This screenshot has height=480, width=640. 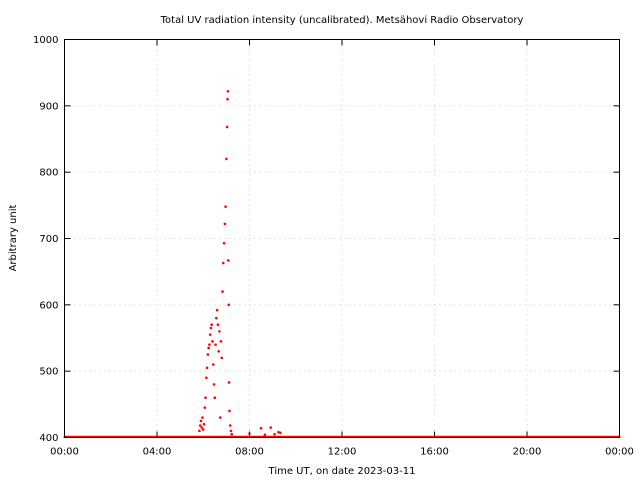 I want to click on y-tick-label: 600, so click(x=48, y=305).